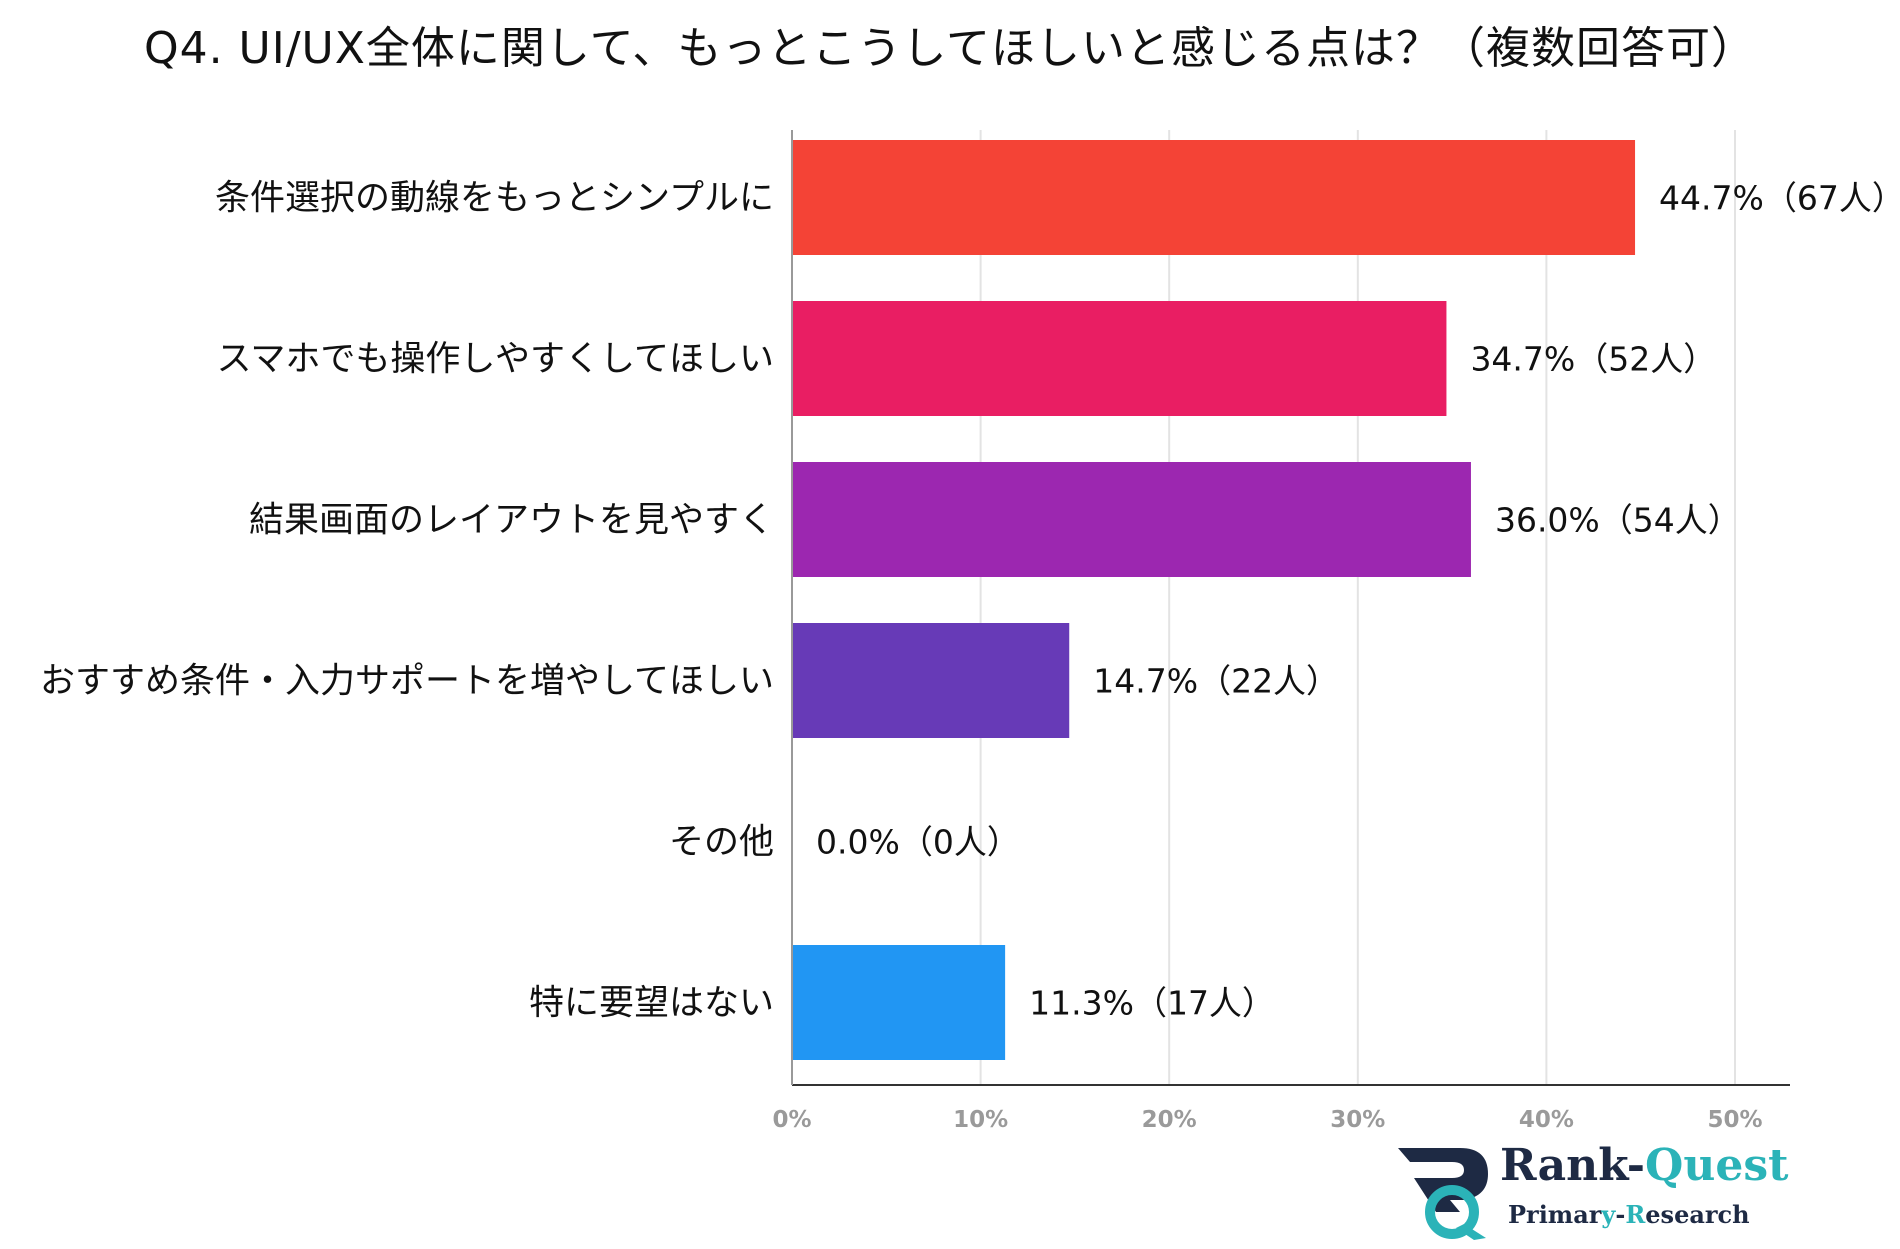 This screenshot has width=1900, height=1249. Describe the element at coordinates (1443, 1194) in the screenshot. I see `rq-emblem-icon` at that location.